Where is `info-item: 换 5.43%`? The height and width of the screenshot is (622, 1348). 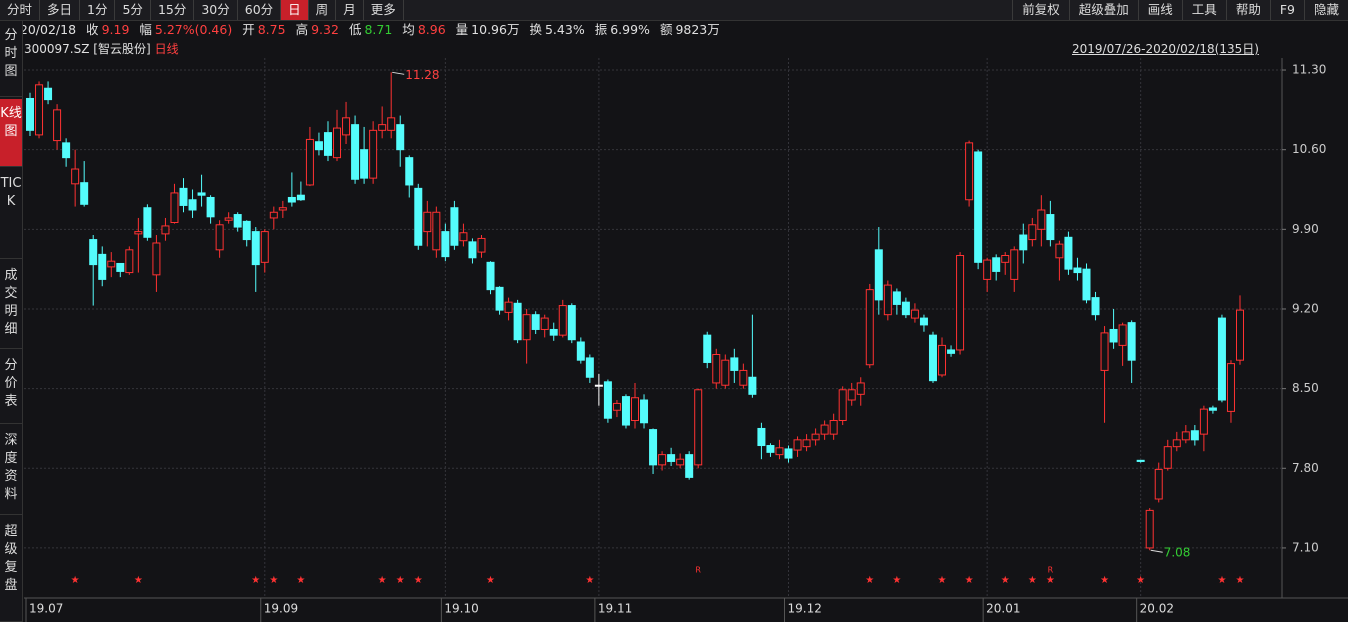
info-item: 换 5.43% is located at coordinates (556, 30).